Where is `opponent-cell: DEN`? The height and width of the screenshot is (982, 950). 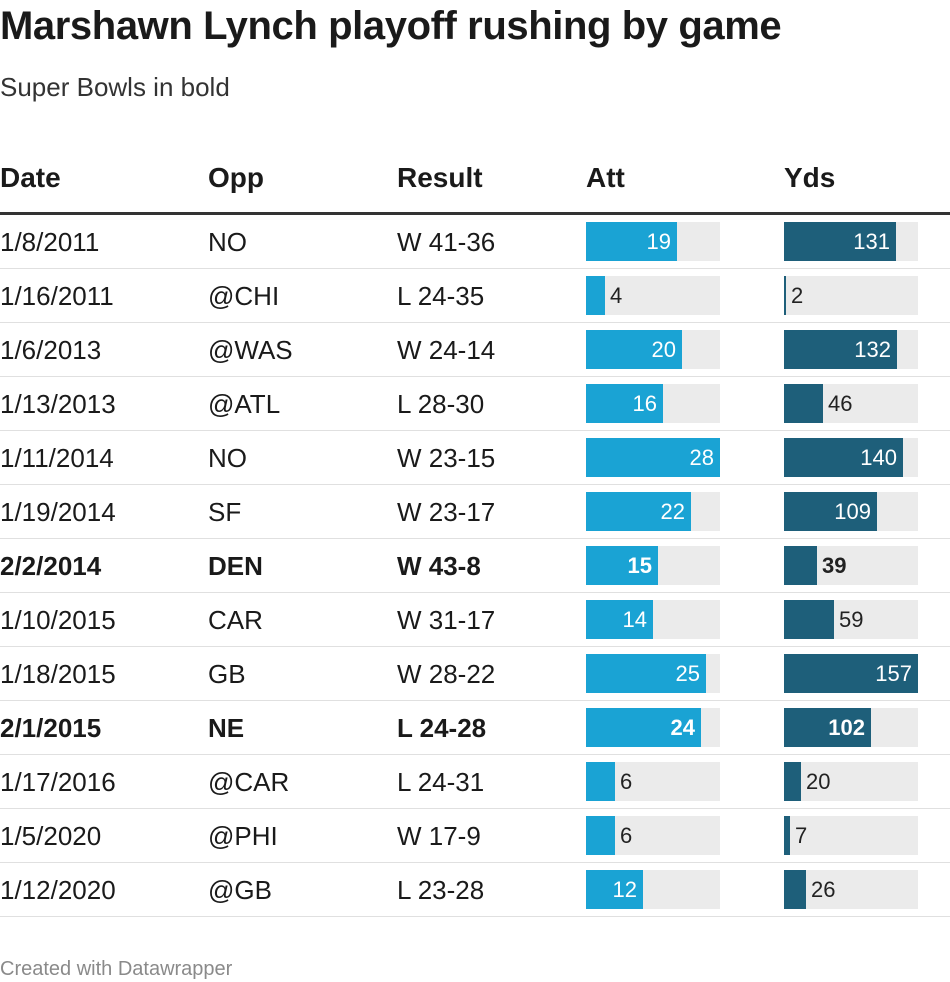
opponent-cell: DEN is located at coordinates (235, 566).